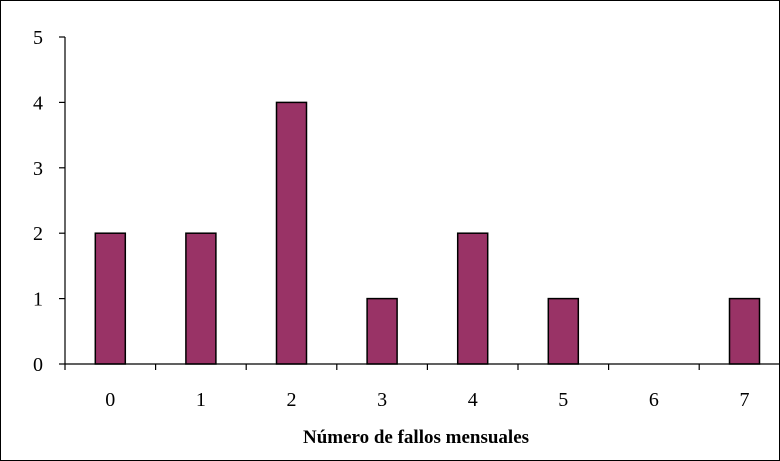 The image size is (780, 461). I want to click on x-tick-label-5: 5, so click(563, 400).